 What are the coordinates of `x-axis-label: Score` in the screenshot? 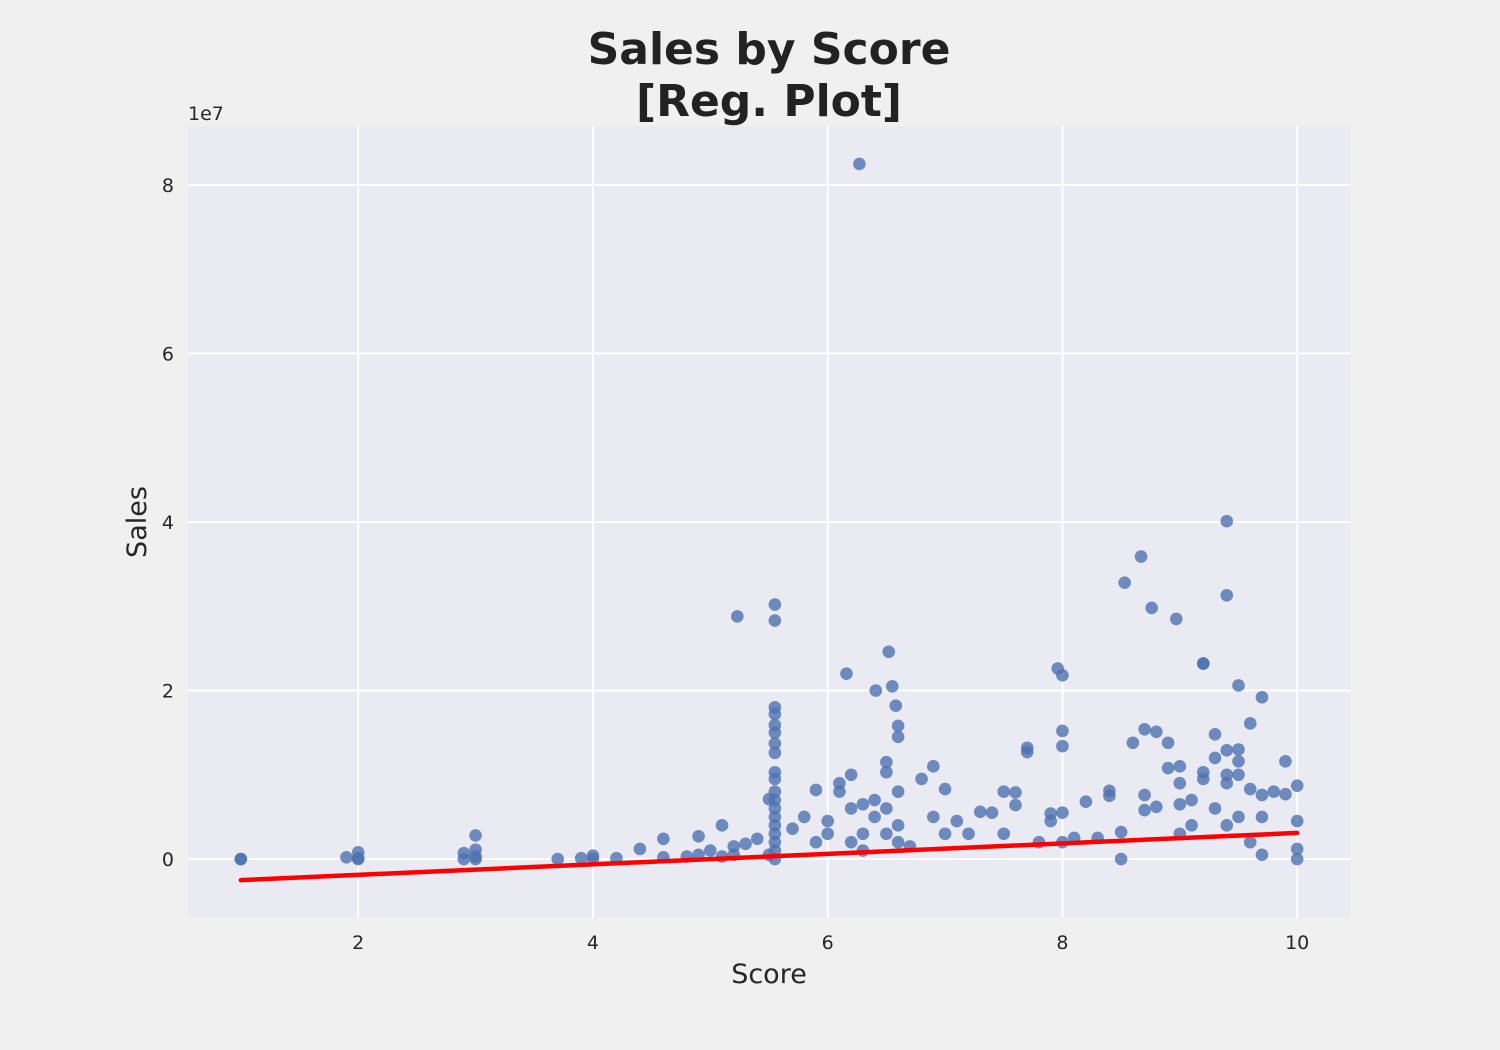 It's located at (769, 974).